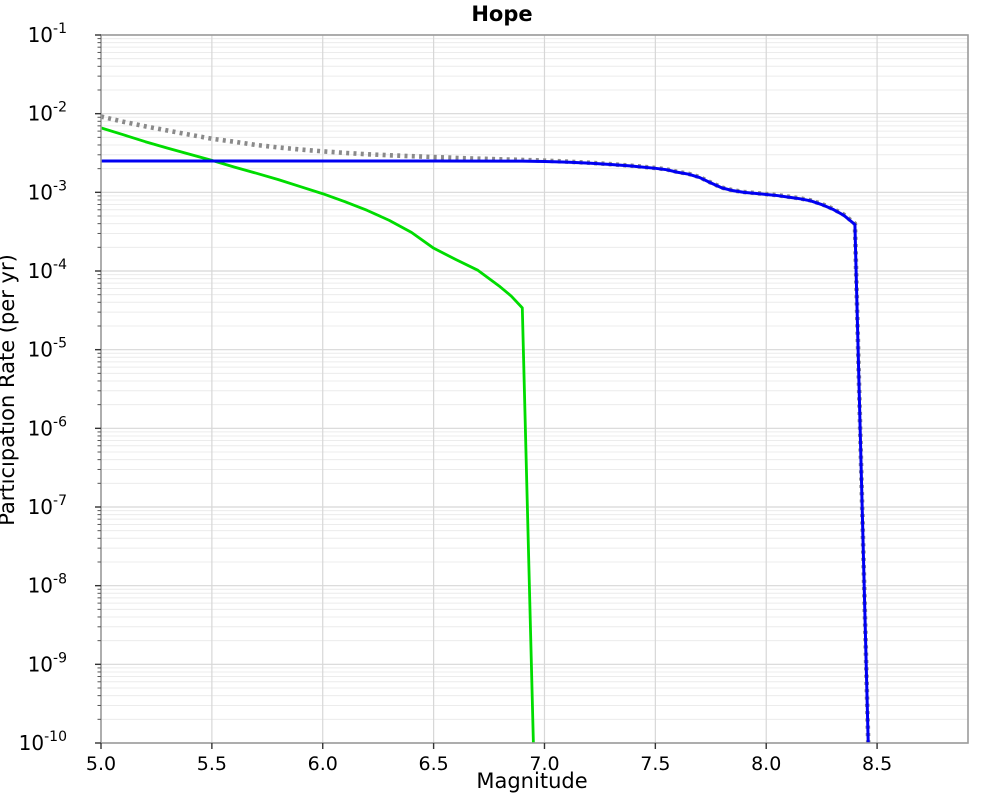 This screenshot has width=1000, height=800. Describe the element at coordinates (47, 663) in the screenshot. I see `y-tick-label: 10⁻⁹` at that location.